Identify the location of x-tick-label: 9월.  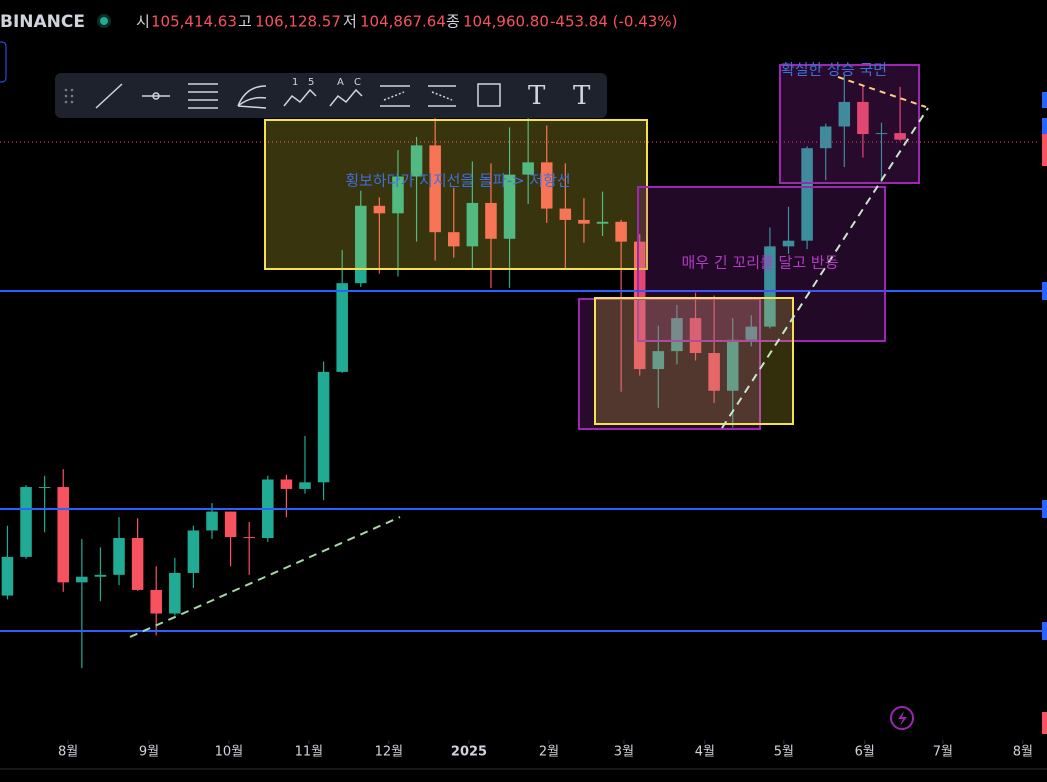
(149, 752).